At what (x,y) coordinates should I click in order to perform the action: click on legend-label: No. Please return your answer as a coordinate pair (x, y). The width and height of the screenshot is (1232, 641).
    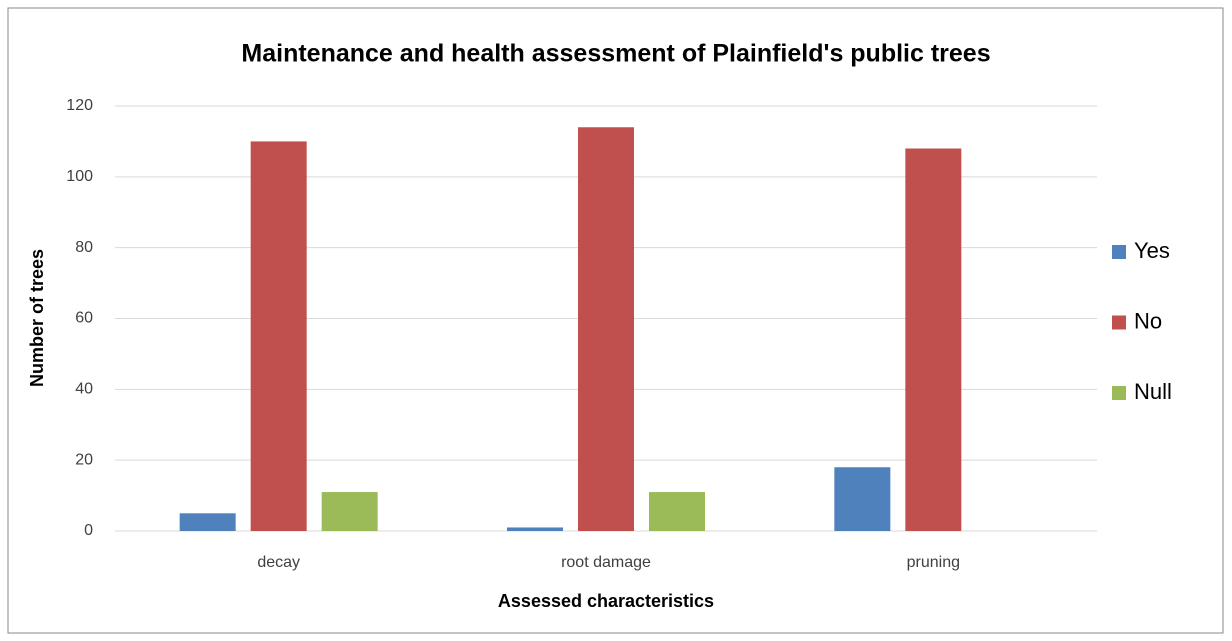
    Looking at the image, I should click on (1148, 320).